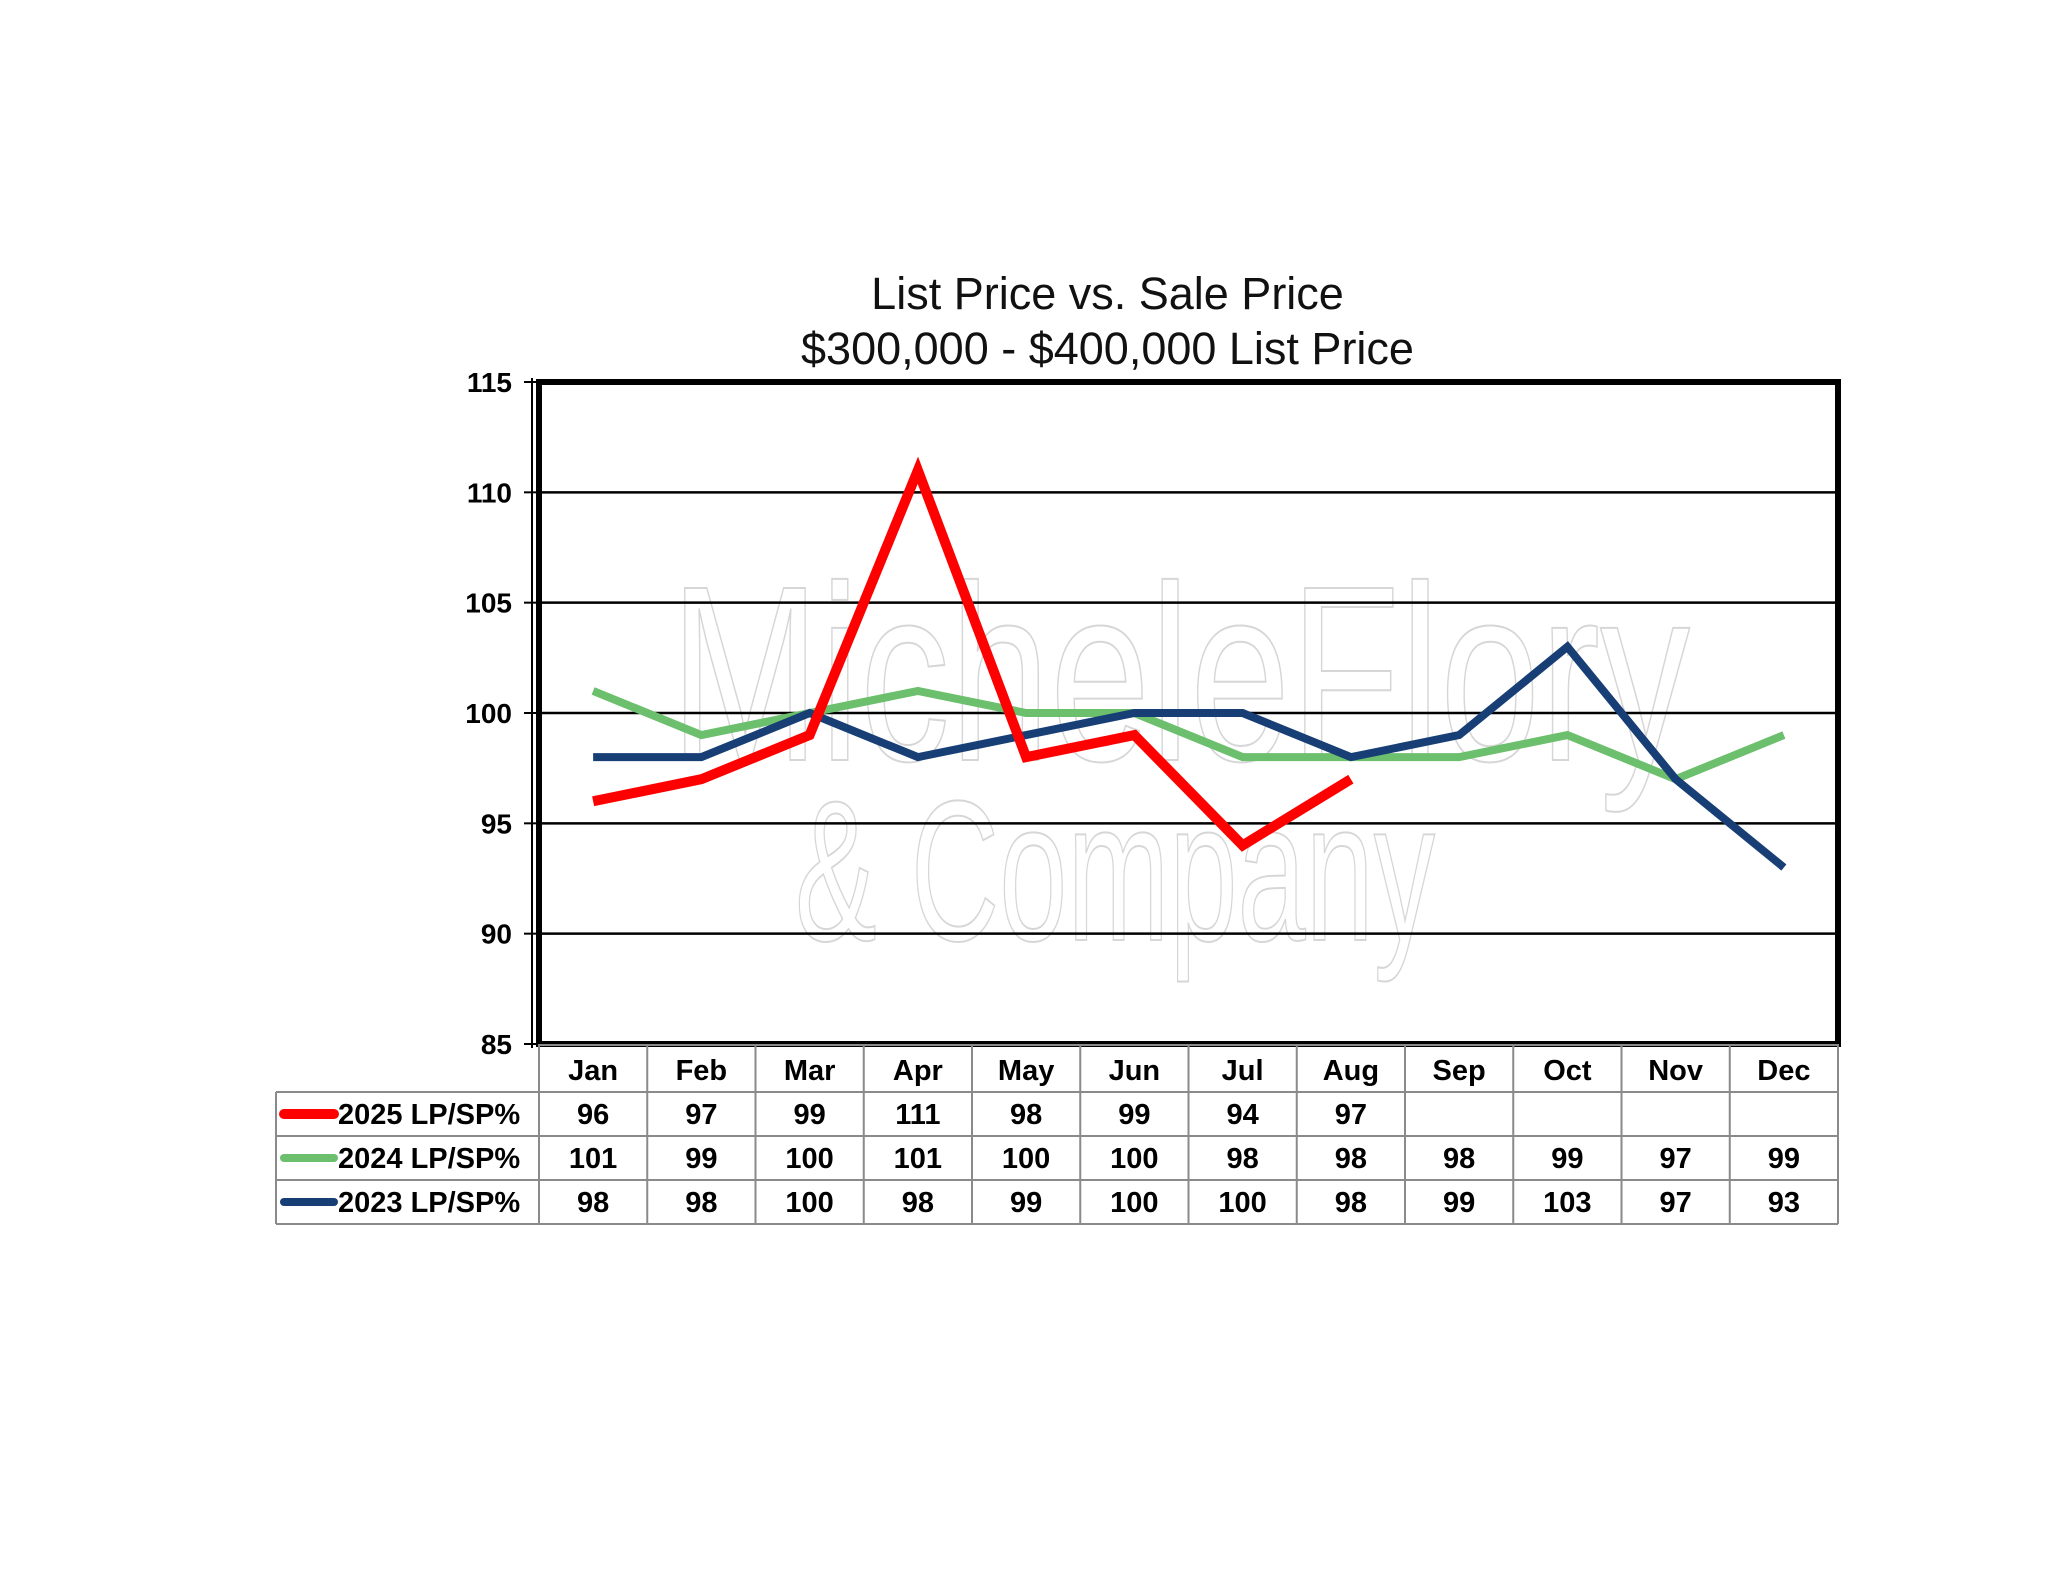 This screenshot has width=2048, height=1583. I want to click on x-tick-label: Mar, so click(810, 1071).